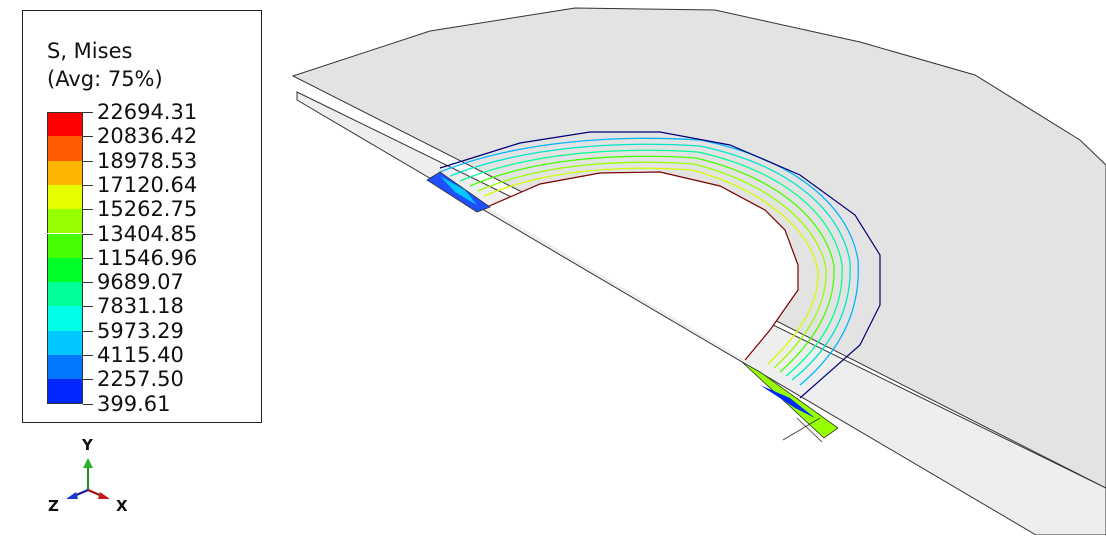 This screenshot has width=1106, height=539. I want to click on y-arrowhead-icon, so click(88, 463).